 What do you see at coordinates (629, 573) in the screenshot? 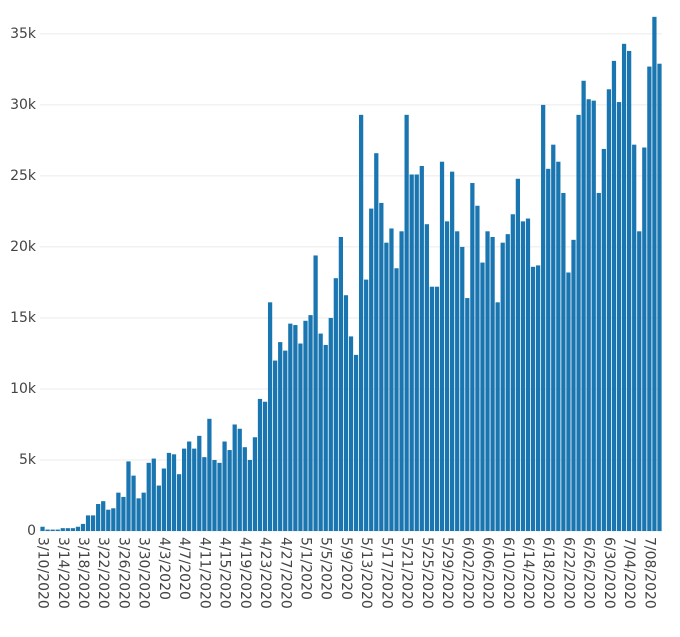
I see `x-tick-label: 7/04/2020` at bounding box center [629, 573].